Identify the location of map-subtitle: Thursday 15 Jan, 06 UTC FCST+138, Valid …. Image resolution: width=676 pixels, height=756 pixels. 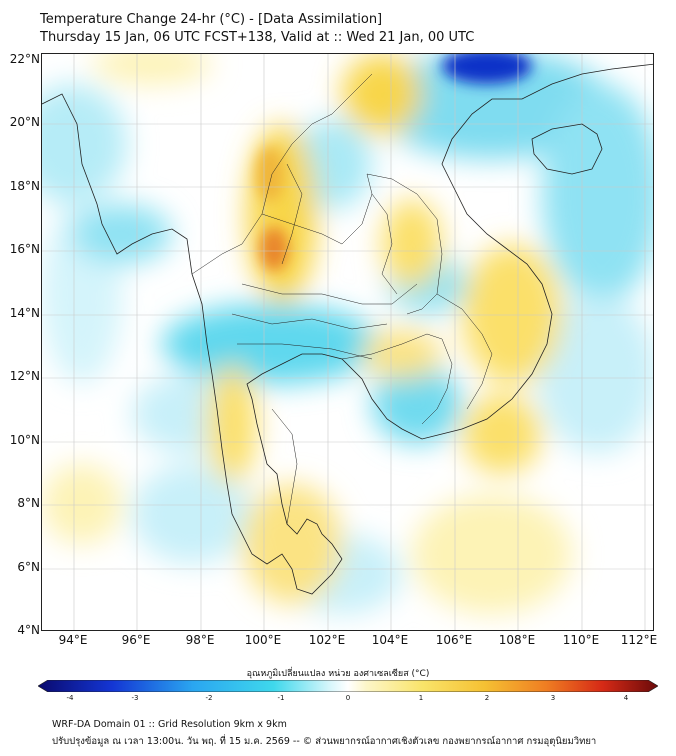
(257, 37).